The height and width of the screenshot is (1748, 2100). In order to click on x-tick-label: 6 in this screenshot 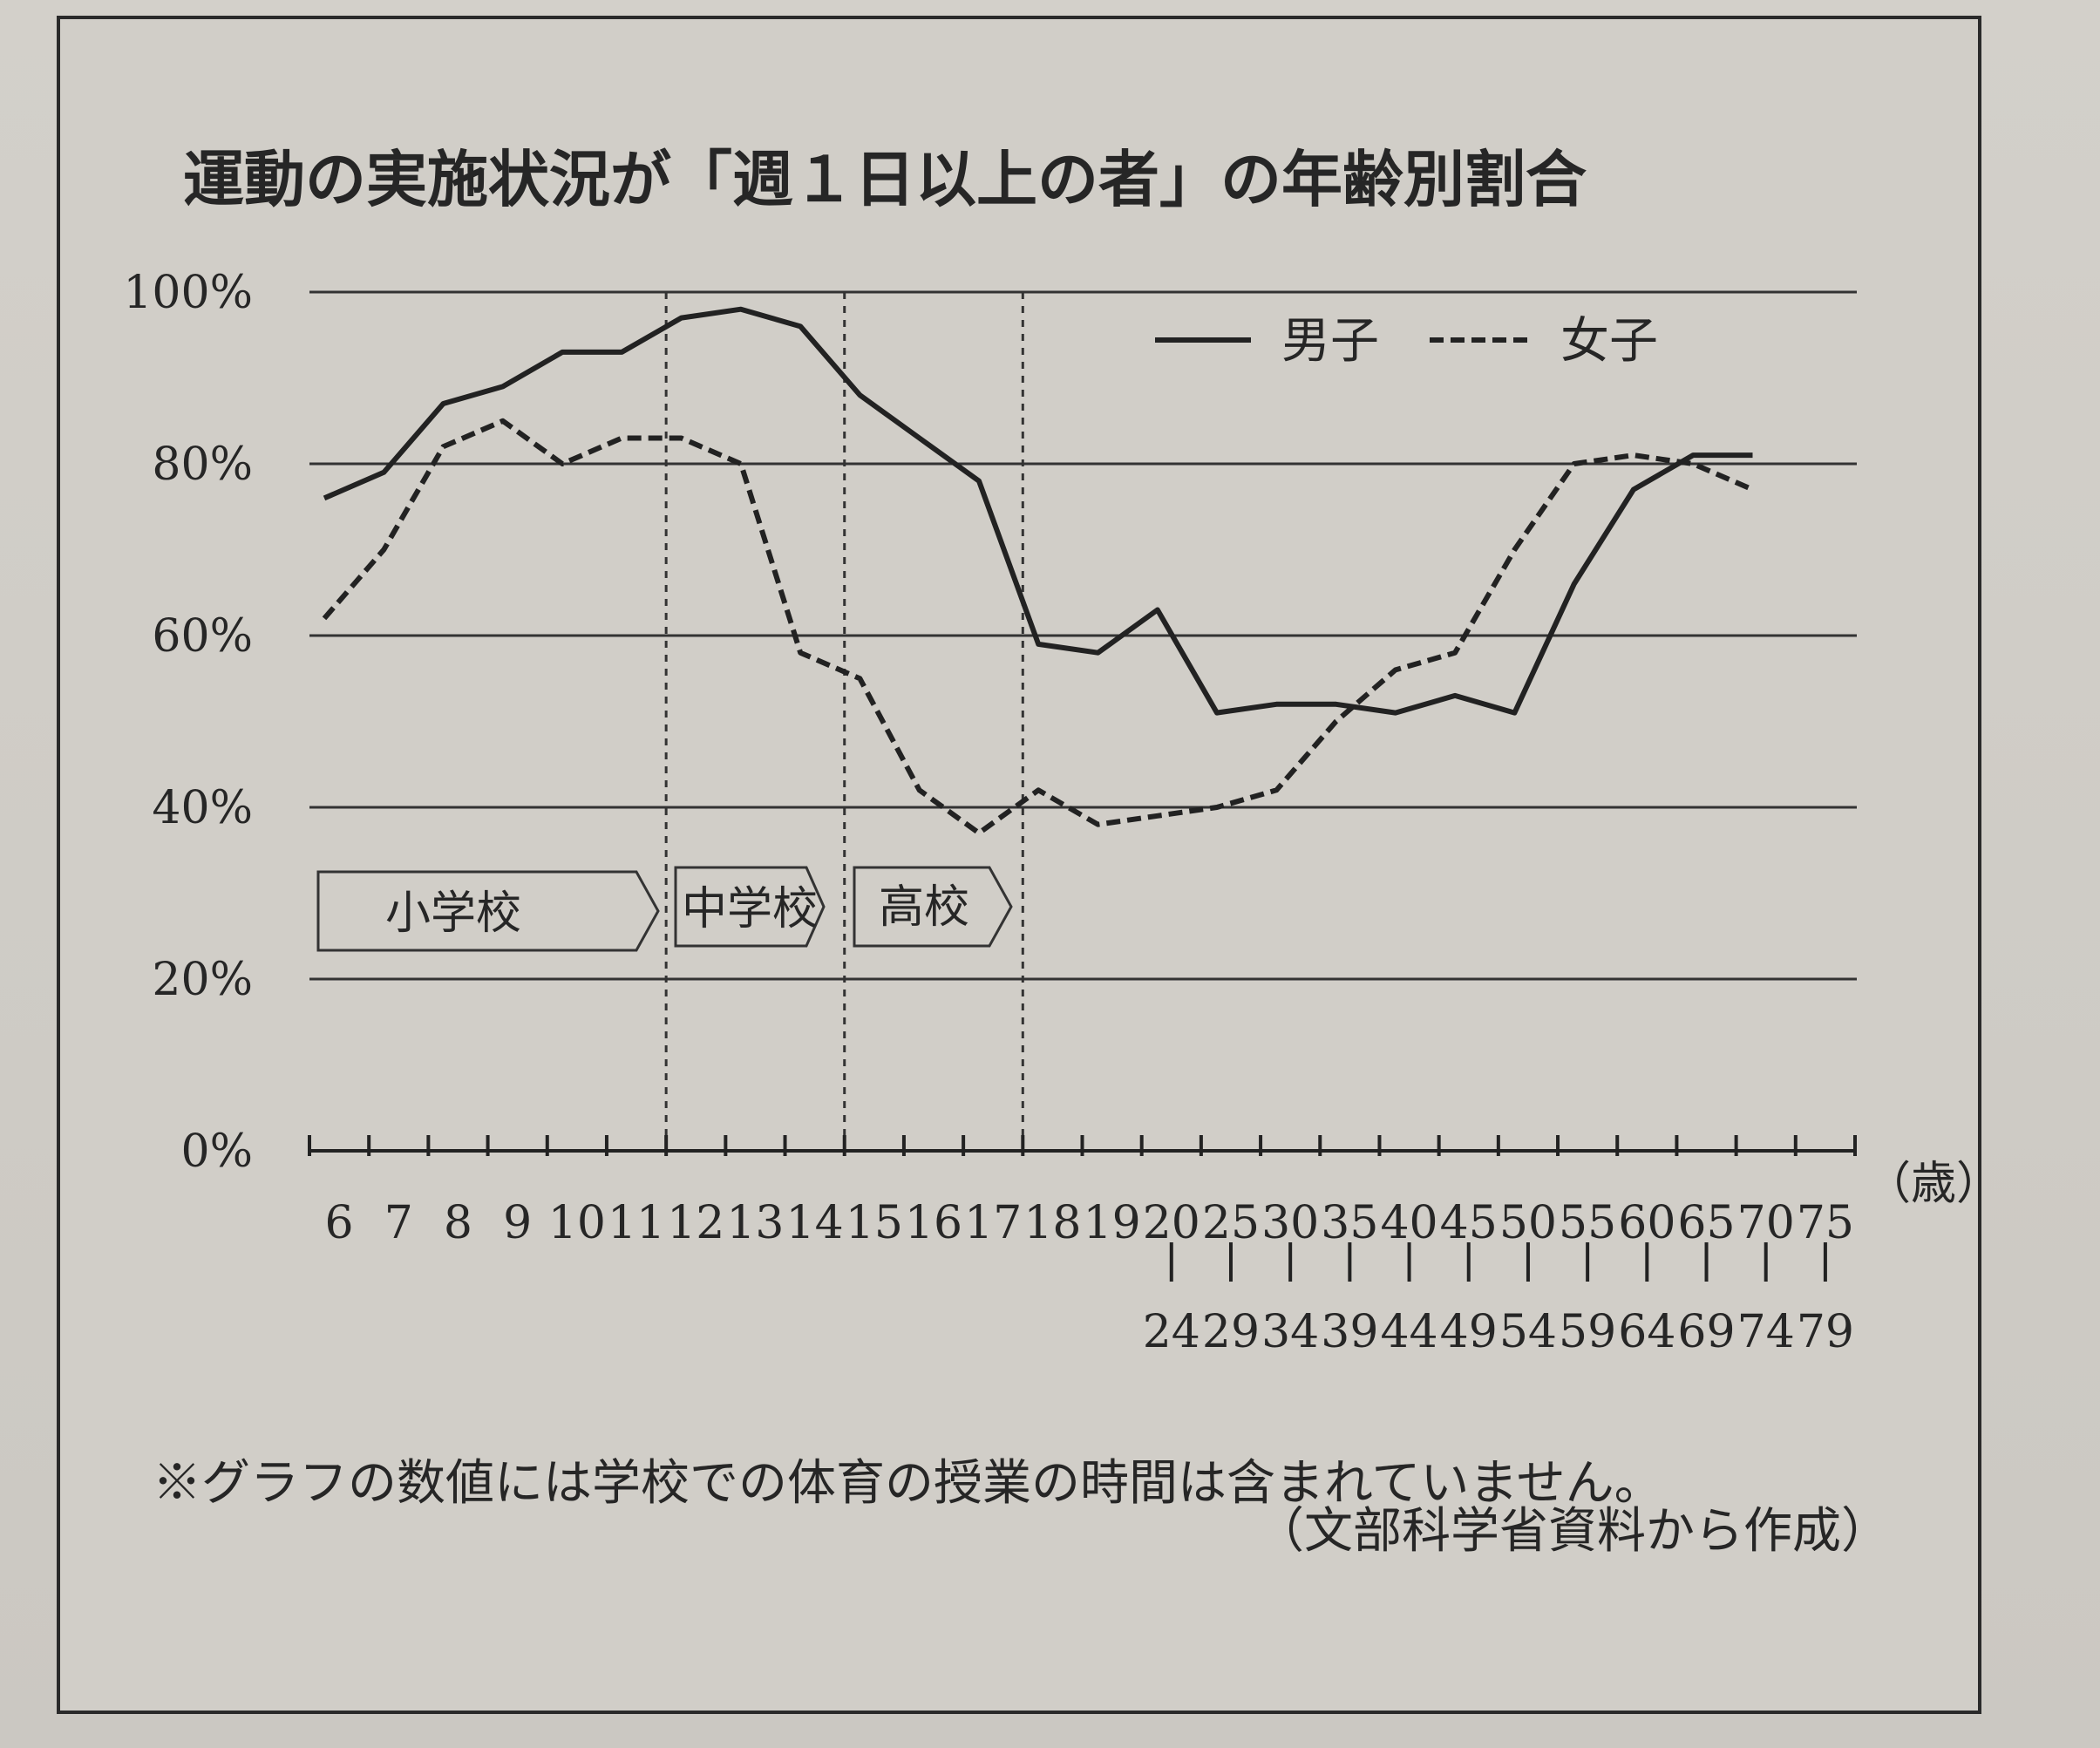, I will do `click(340, 1223)`.